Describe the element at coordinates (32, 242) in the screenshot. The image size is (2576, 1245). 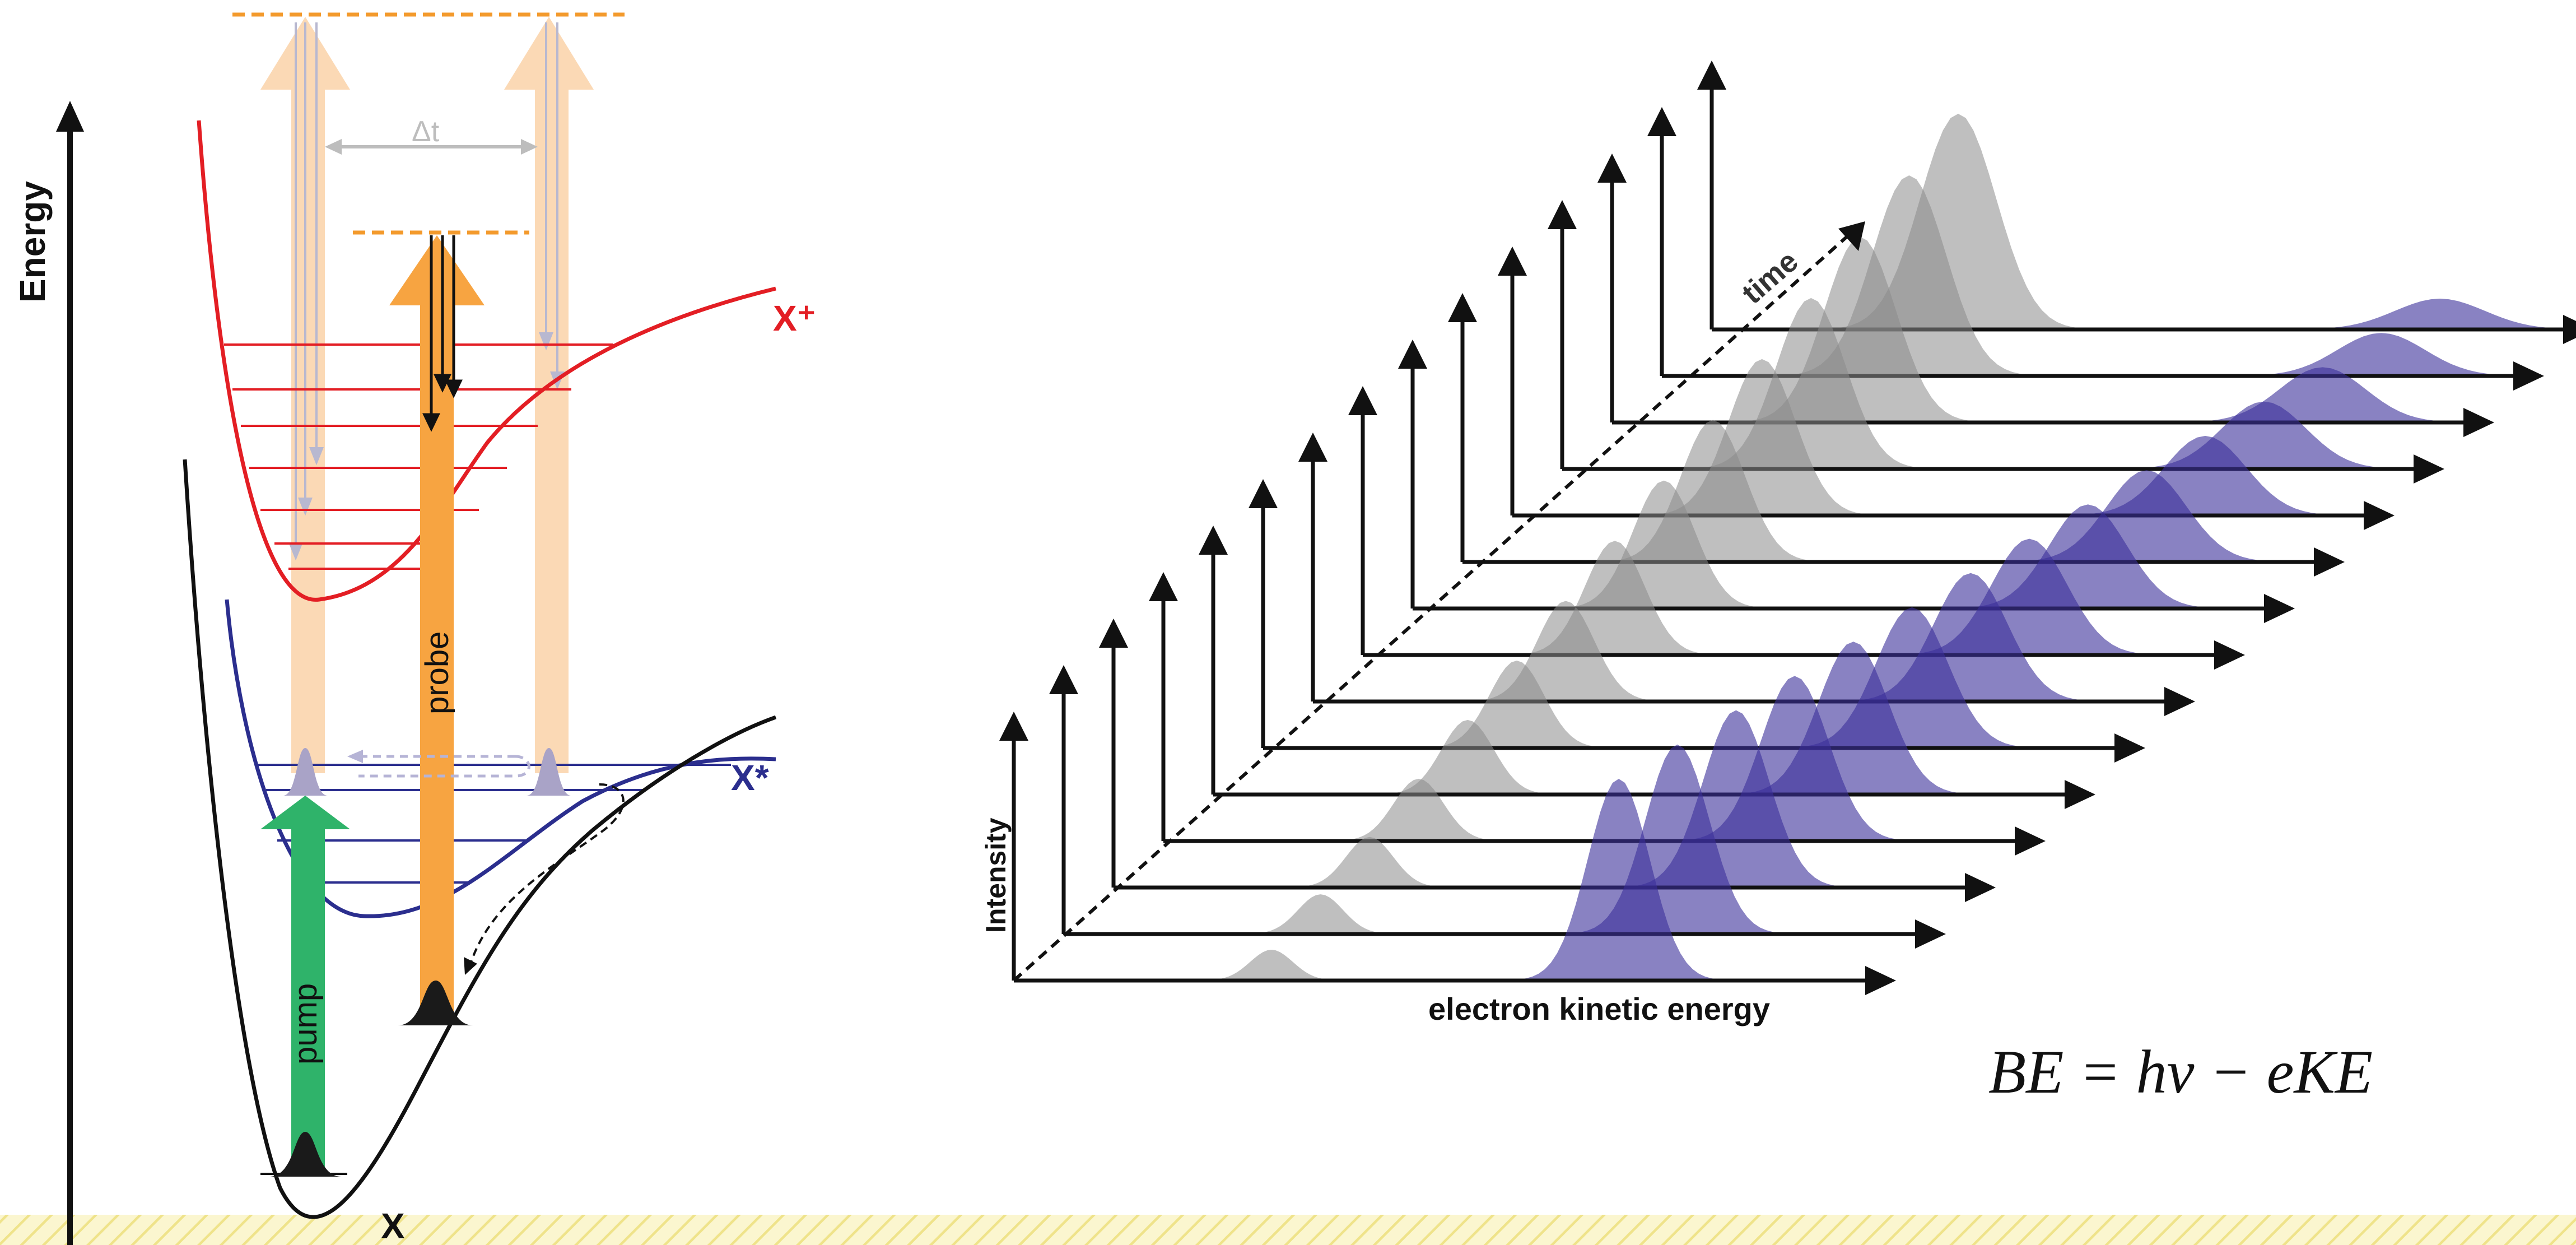
I see `energy-axis-label: Energy` at that location.